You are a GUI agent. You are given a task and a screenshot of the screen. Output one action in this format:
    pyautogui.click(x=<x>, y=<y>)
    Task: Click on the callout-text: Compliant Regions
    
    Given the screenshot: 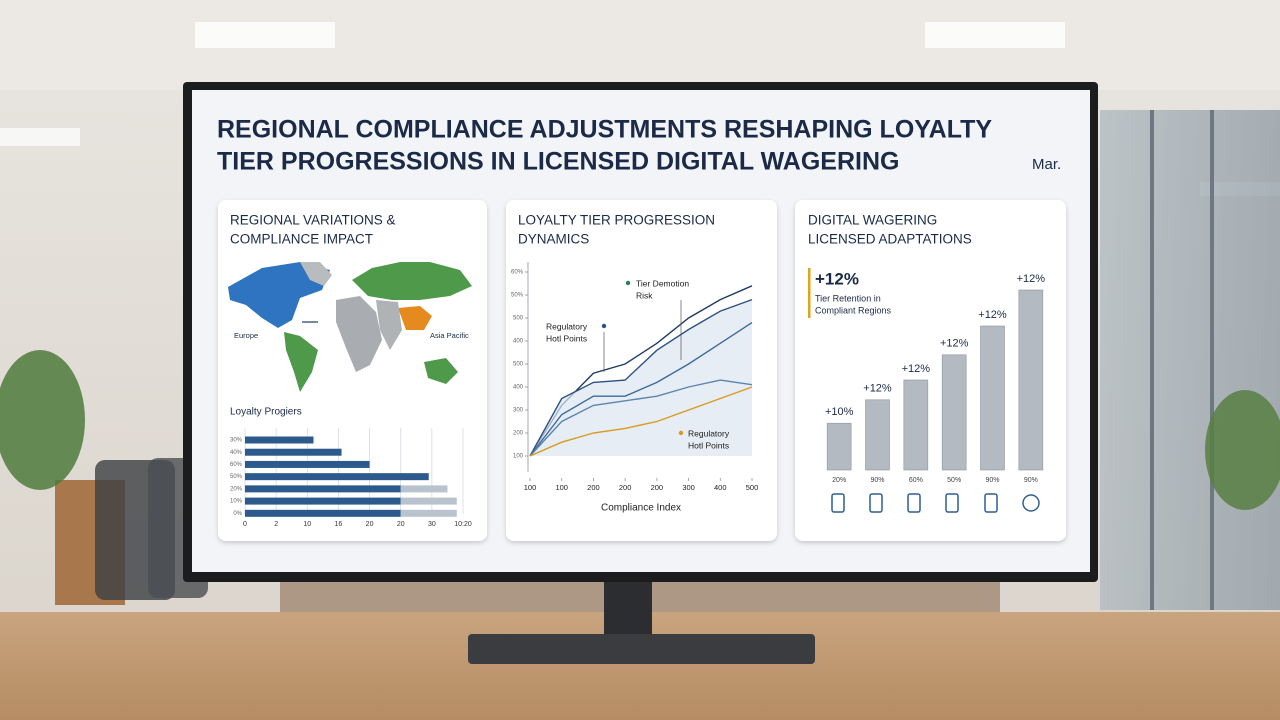 What is the action you would take?
    pyautogui.click(x=853, y=310)
    